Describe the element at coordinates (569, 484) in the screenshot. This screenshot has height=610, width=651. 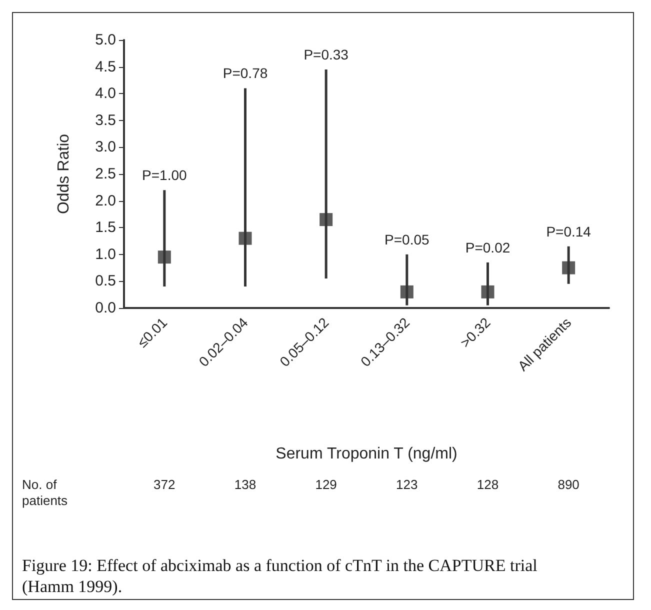
I see `text: 890` at that location.